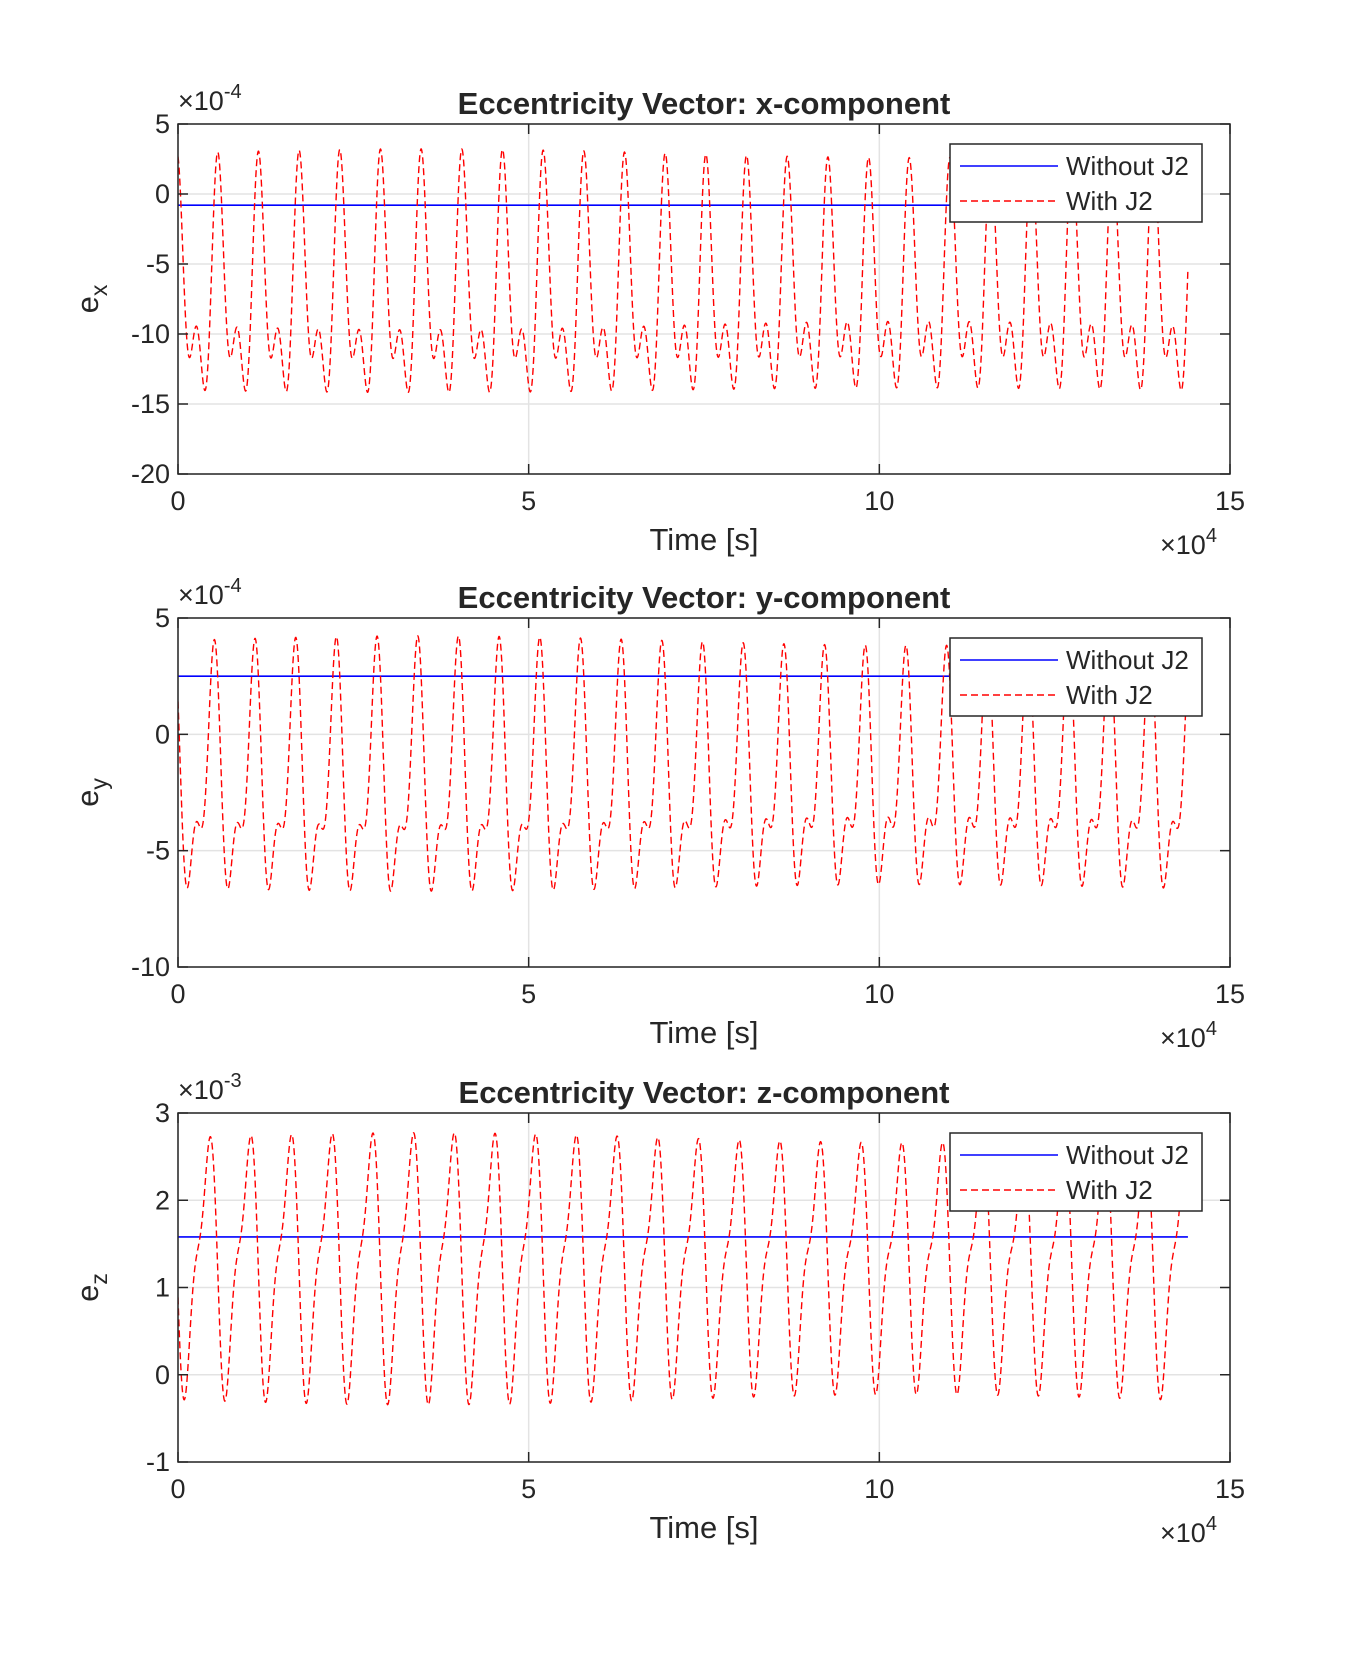 This screenshot has height=1663, width=1371. Describe the element at coordinates (99, 1279) in the screenshot. I see `y-axis-label-subscript: z` at that location.